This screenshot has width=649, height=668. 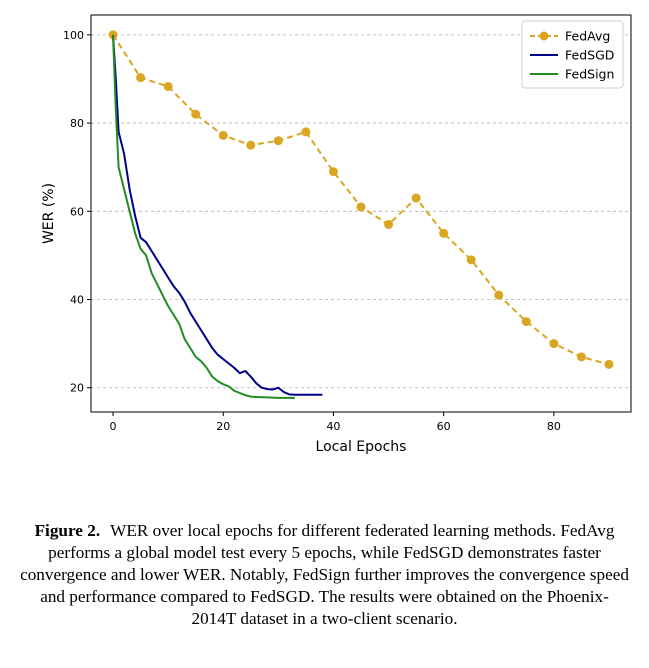 I want to click on x-tick-label: 20, so click(x=223, y=426).